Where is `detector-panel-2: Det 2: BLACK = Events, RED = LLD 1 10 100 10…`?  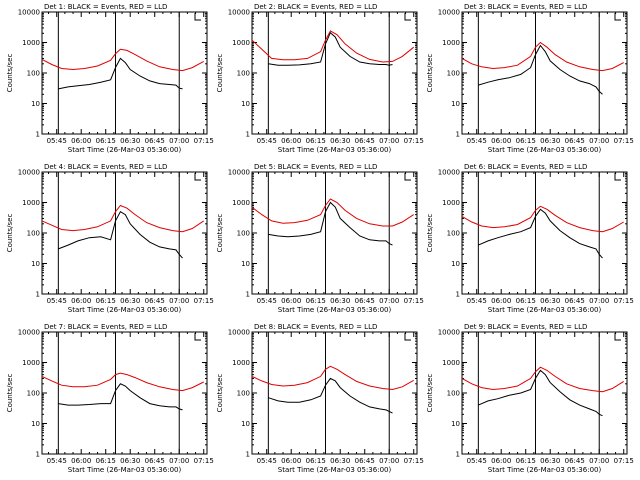
detector-panel-2: Det 2: BLACK = Events, RED = LLD 1 10 100 10… is located at coordinates (320, 78).